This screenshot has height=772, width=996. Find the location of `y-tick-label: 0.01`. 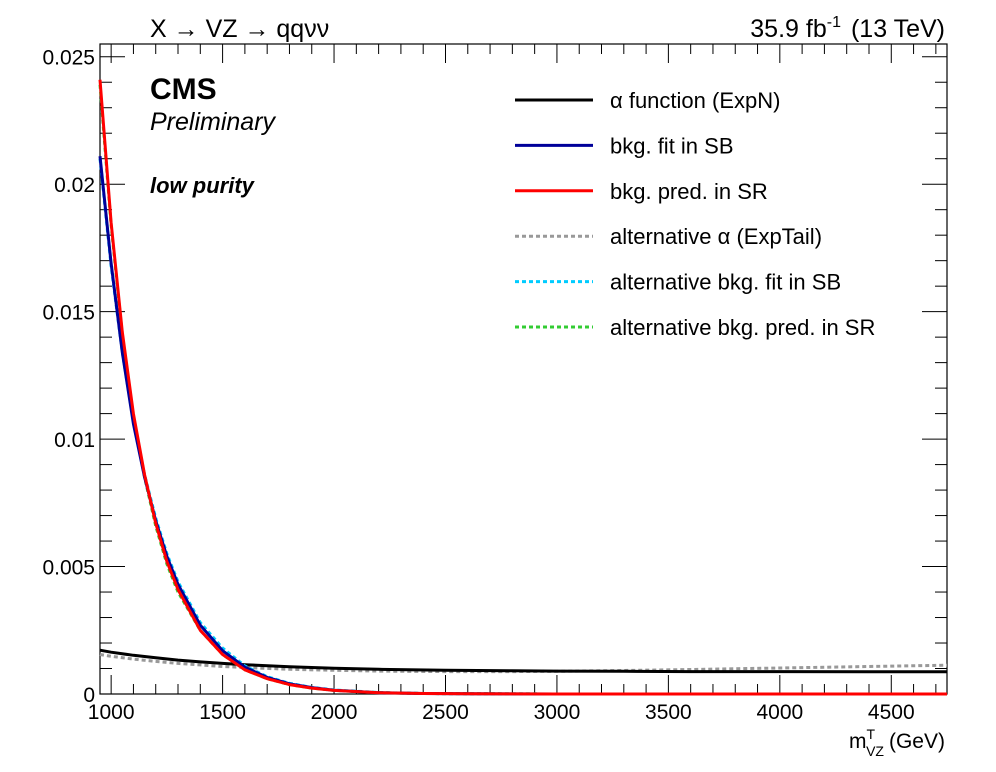

y-tick-label: 0.01 is located at coordinates (74, 440).